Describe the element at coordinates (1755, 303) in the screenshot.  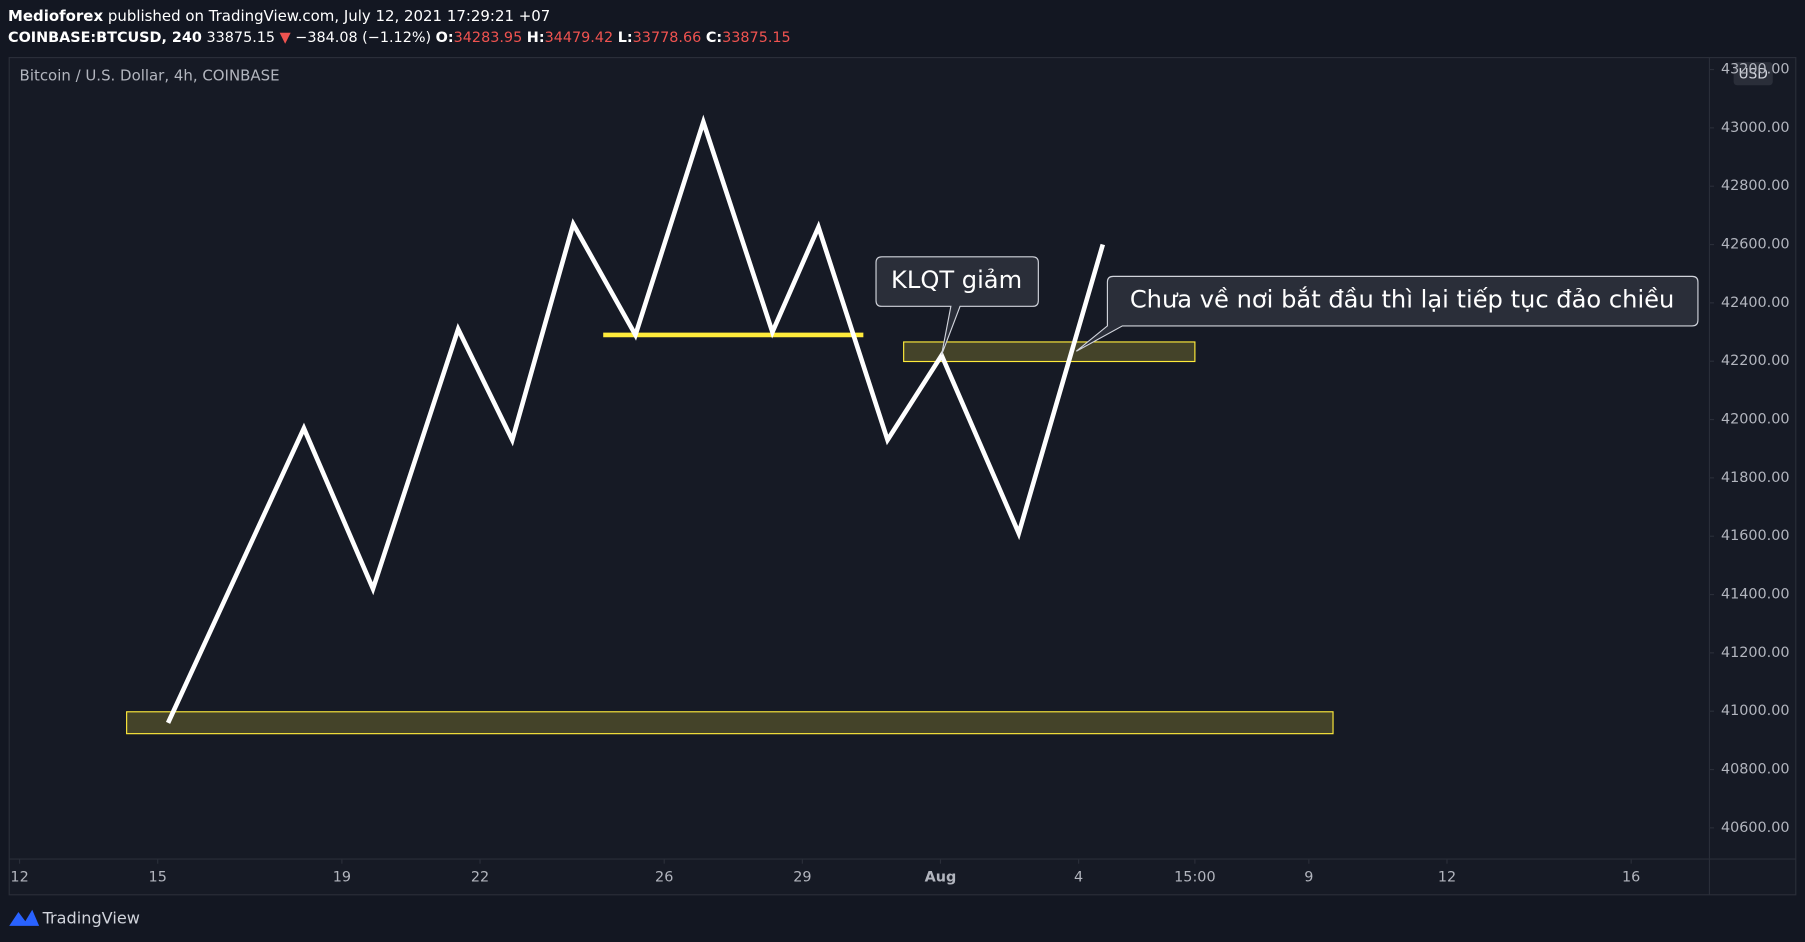
I see `y-tick-label: 42400.00` at that location.